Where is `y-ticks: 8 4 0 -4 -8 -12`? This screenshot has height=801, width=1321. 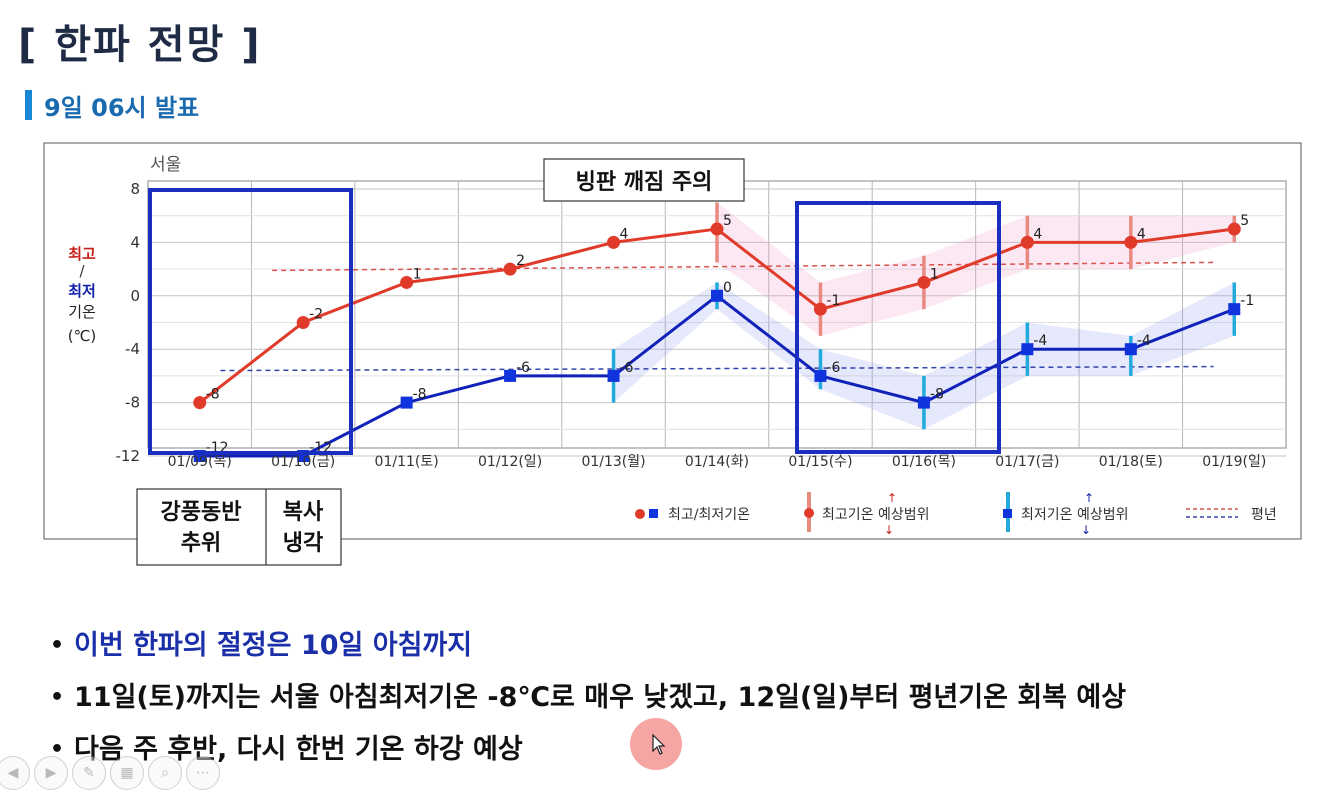 y-ticks: 8 4 0 -4 -8 -12 is located at coordinates (128, 322).